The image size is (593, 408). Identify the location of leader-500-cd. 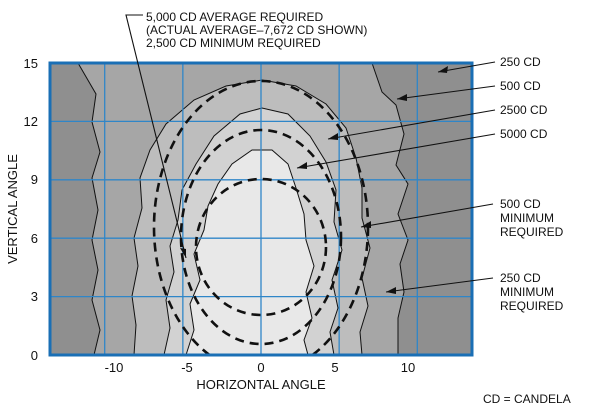
(446, 92).